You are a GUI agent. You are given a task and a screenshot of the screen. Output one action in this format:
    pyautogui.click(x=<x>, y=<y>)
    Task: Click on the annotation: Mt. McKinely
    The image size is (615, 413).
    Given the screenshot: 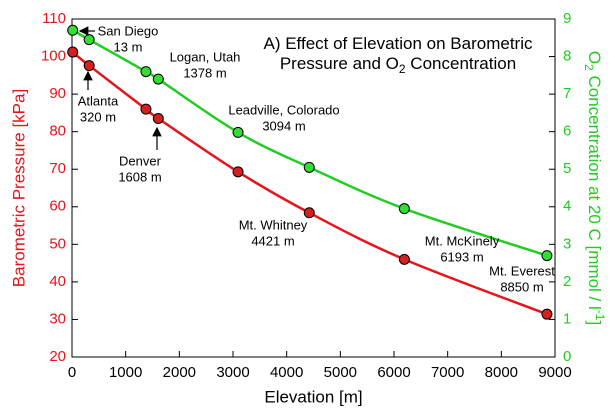 What is the action you would take?
    pyautogui.click(x=462, y=240)
    